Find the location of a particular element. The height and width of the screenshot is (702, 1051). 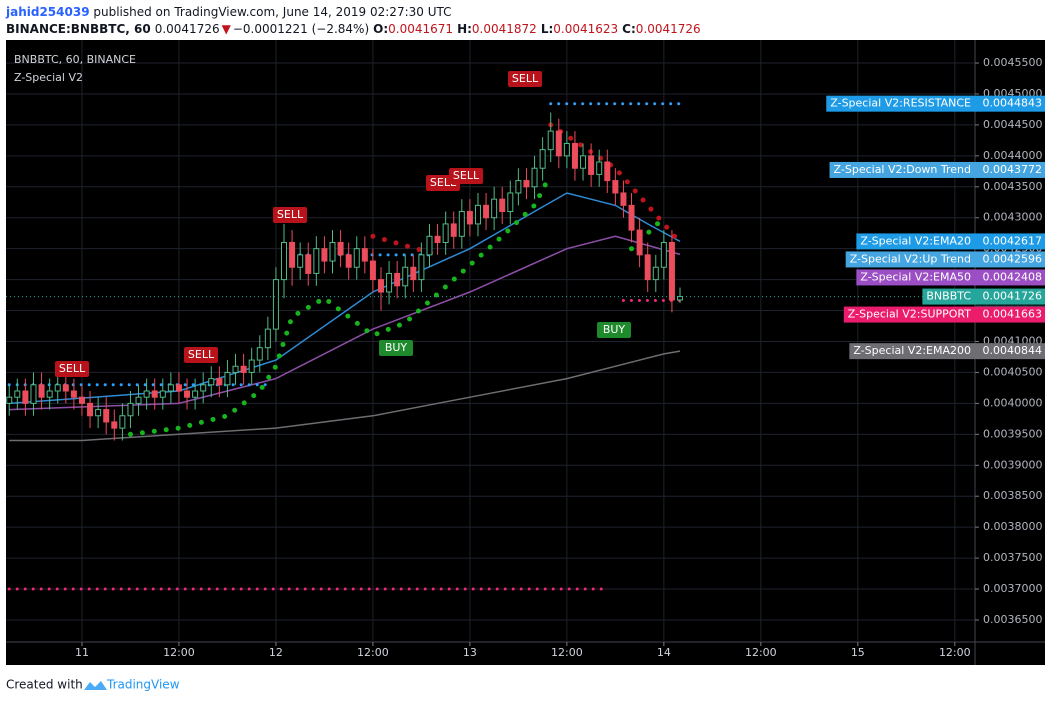

y-tick-label: 0.0037500 is located at coordinates (1013, 557).